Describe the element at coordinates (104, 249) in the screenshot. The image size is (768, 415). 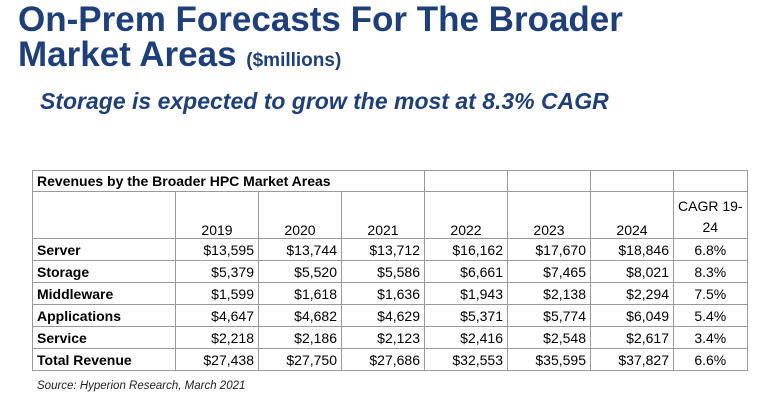
I see `row-label: Server` at that location.